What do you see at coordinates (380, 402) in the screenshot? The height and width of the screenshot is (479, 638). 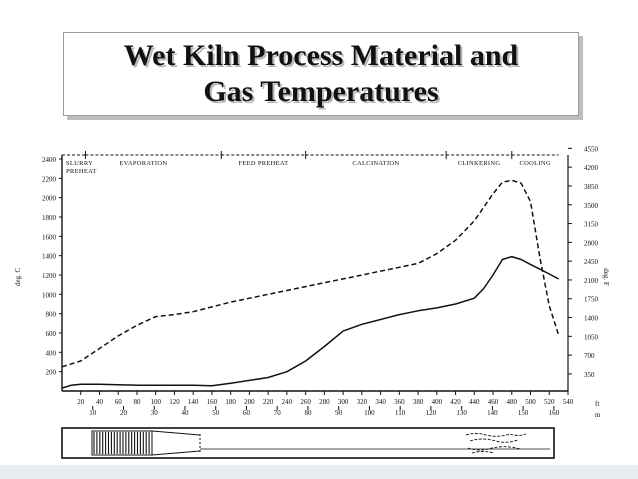 I see `ft-tick-label: 340` at bounding box center [380, 402].